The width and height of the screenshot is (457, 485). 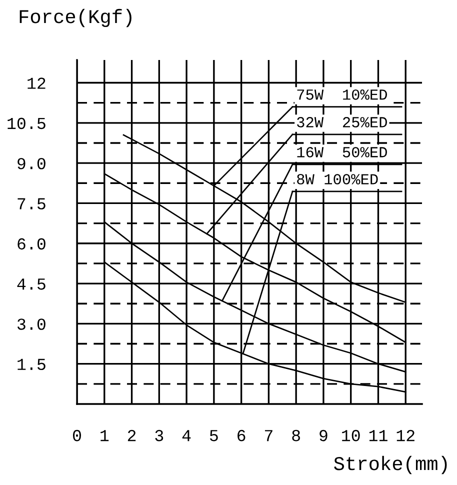 What do you see at coordinates (37, 83) in the screenshot?
I see `y-tick-label: 12` at bounding box center [37, 83].